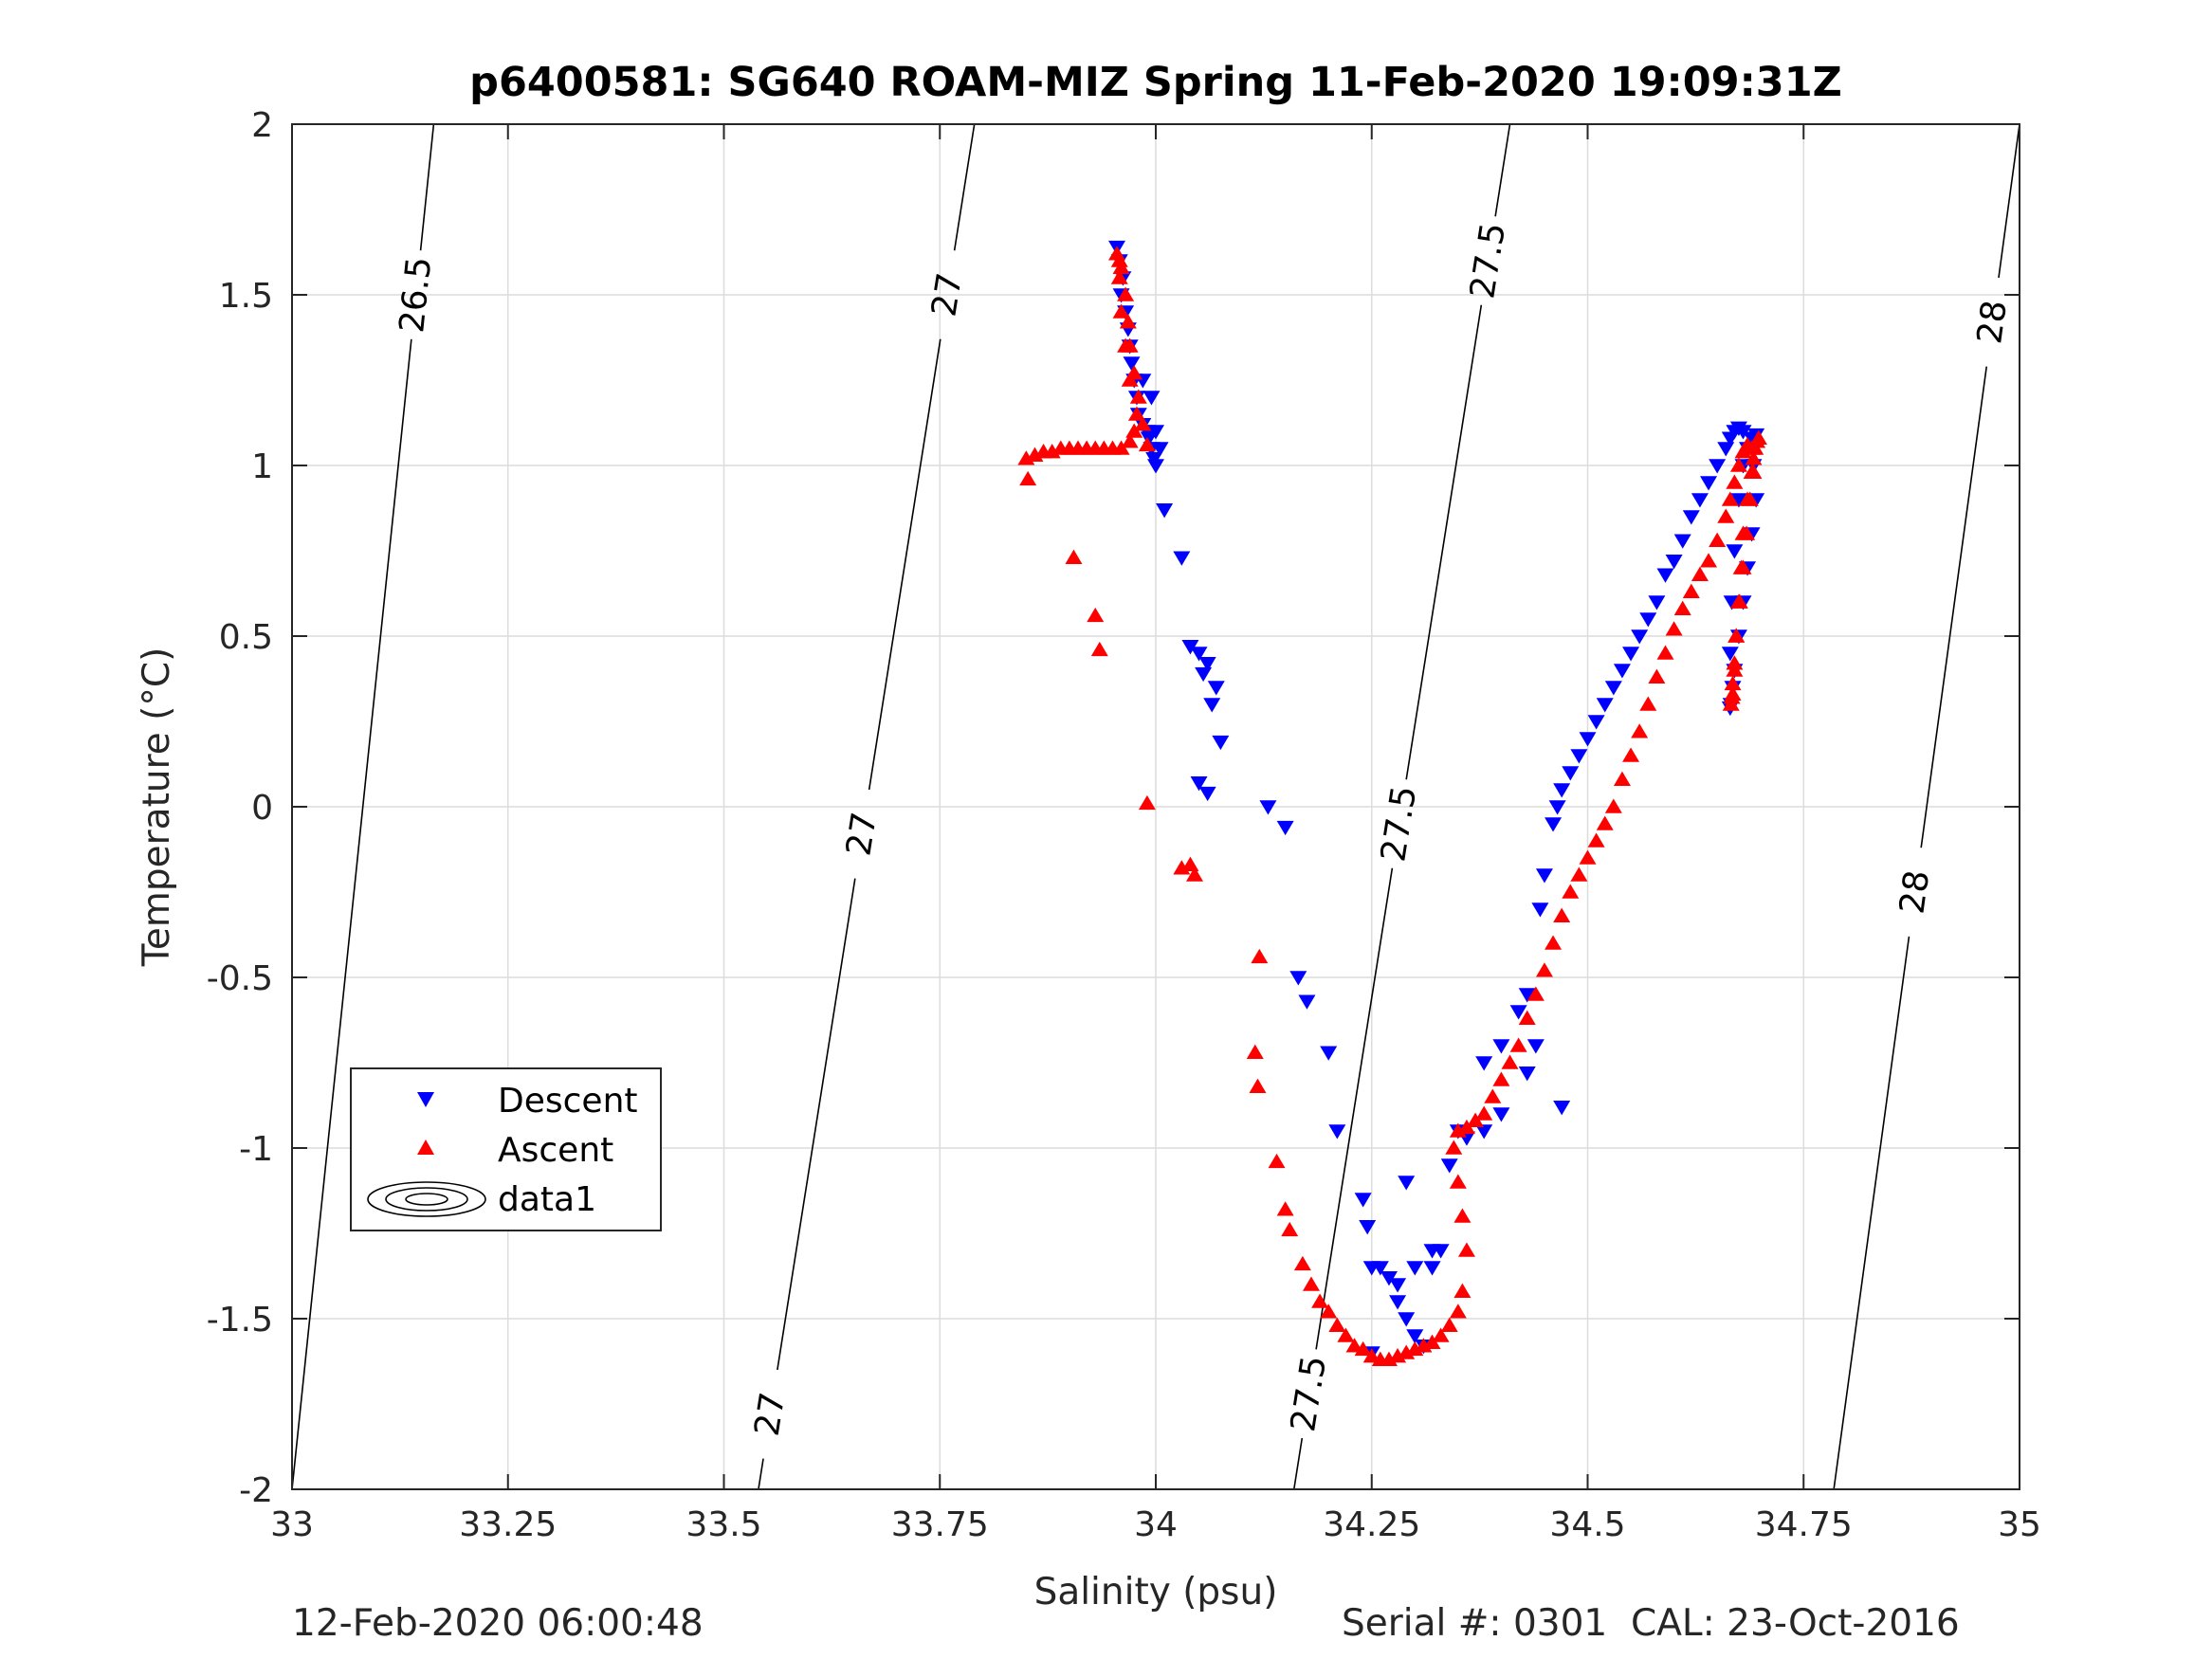 Image resolution: width=2212 pixels, height=1659 pixels. What do you see at coordinates (292, 1524) in the screenshot?
I see `x-tick-label: 33` at bounding box center [292, 1524].